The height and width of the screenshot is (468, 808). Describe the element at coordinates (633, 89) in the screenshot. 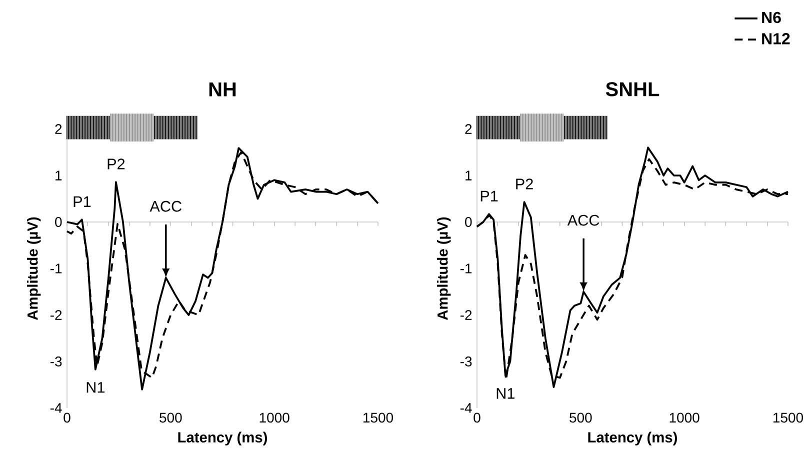

I see `chart-title: SNHL` at that location.